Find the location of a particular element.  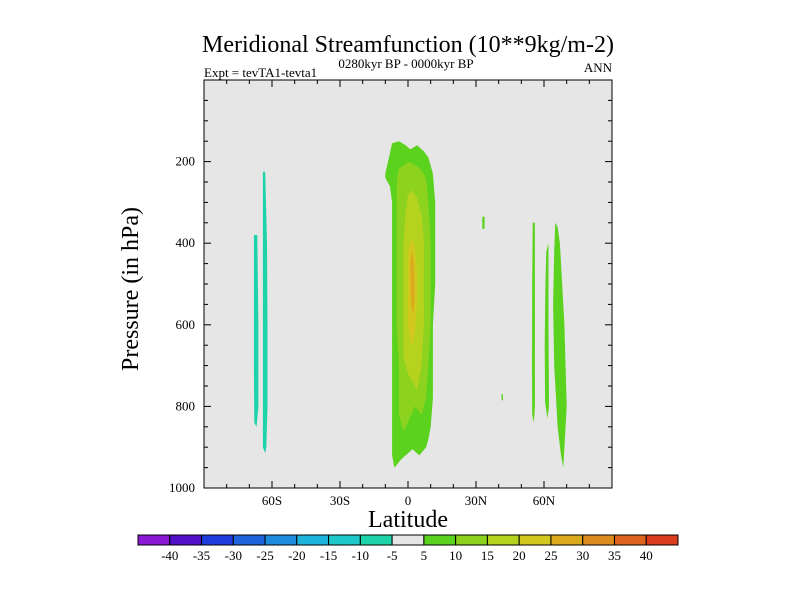

y-axis-label: Pressure (in hPa) is located at coordinates (131, 289).